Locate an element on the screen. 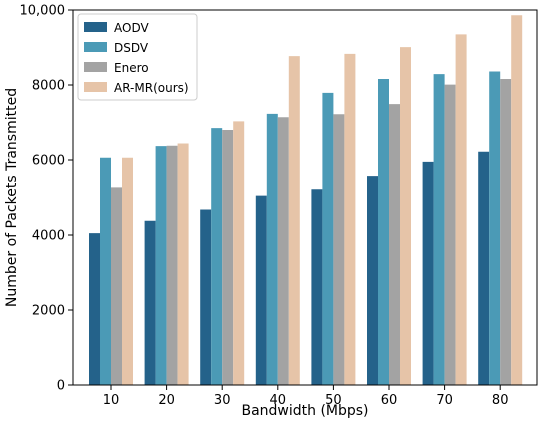 The image size is (550, 422). x-tick-label: 10 is located at coordinates (111, 400).